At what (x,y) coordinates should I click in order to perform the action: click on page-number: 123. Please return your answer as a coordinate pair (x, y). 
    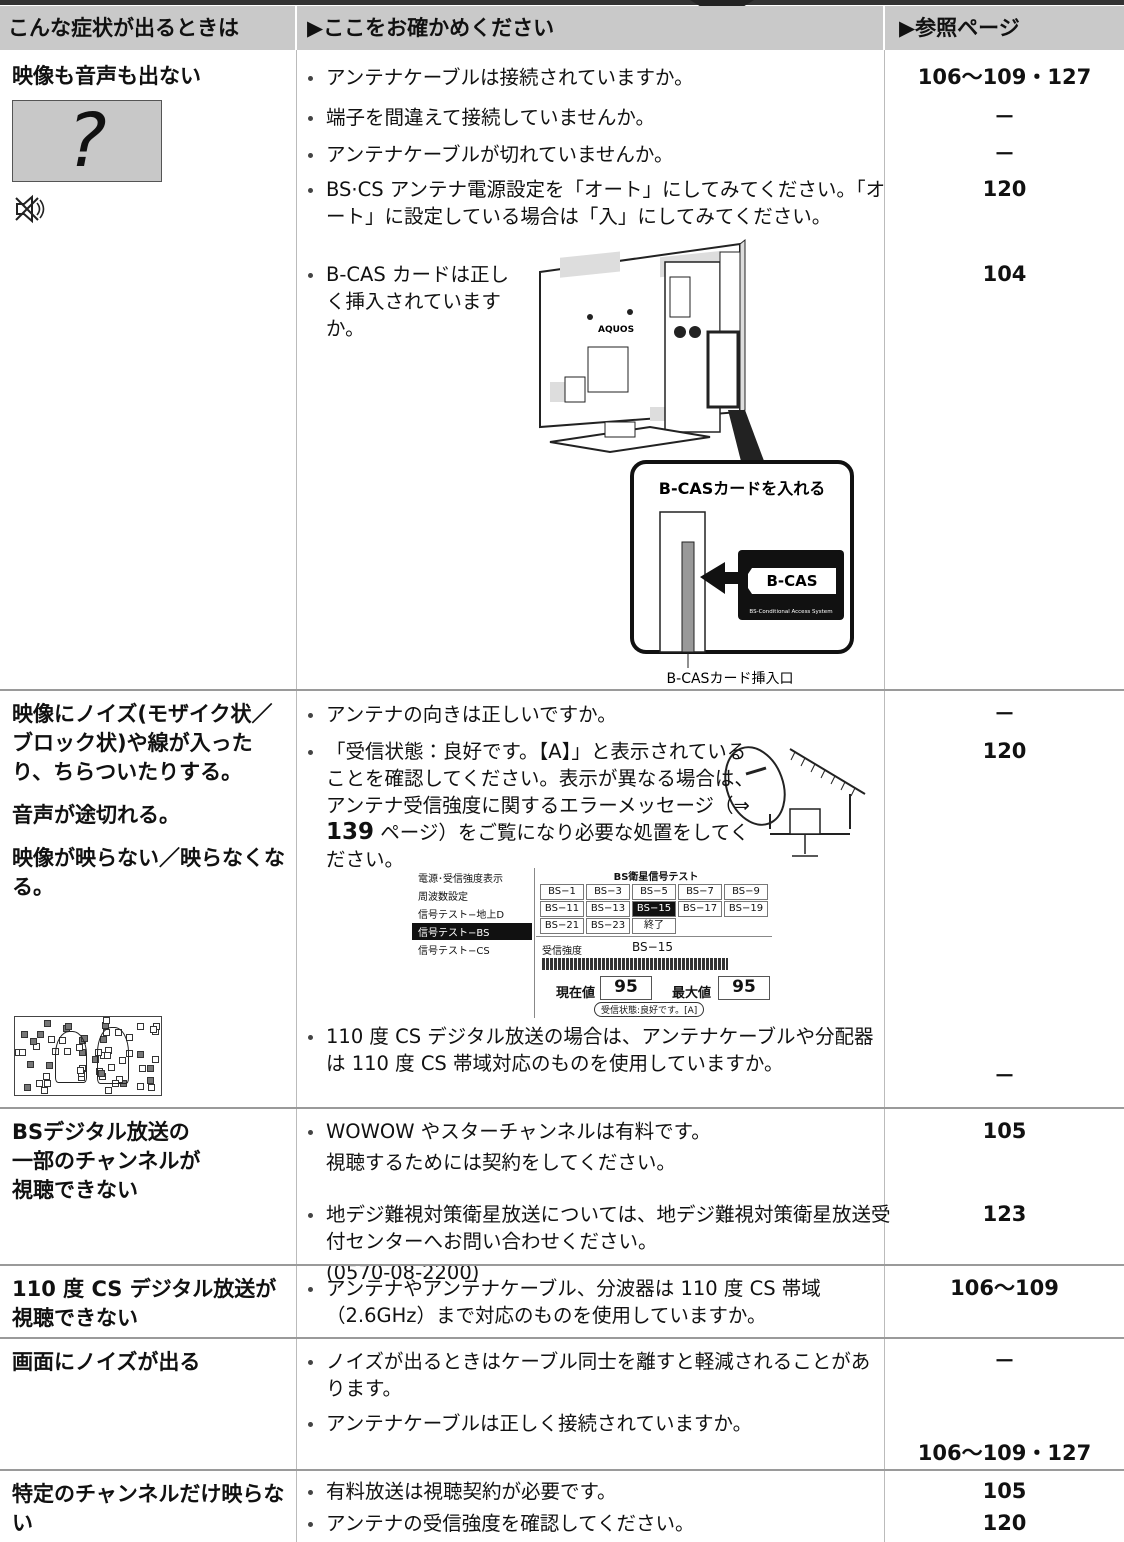
    Looking at the image, I should click on (1004, 1214).